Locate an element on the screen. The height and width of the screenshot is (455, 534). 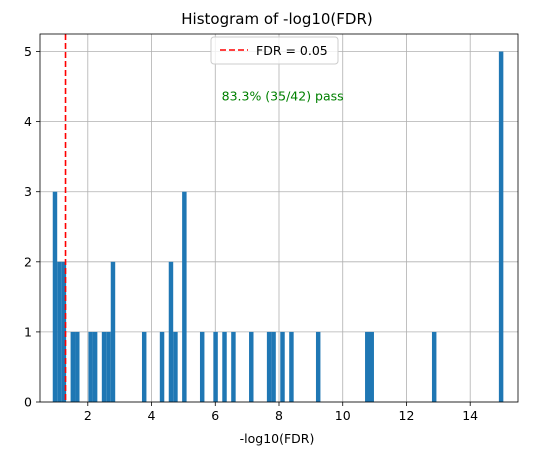
x-tick-label: 4 is located at coordinates (152, 415).